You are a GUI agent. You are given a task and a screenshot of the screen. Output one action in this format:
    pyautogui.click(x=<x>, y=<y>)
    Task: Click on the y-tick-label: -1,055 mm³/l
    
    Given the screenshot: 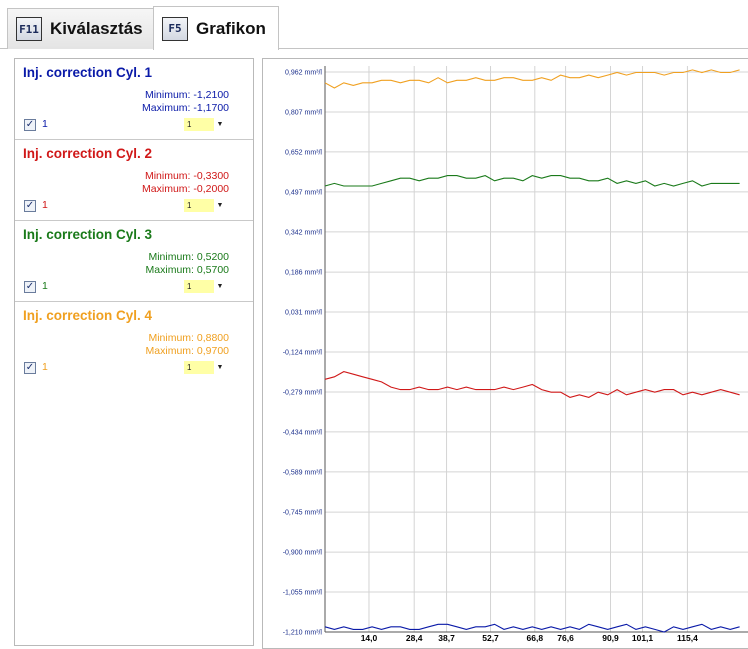 What is the action you would take?
    pyautogui.click(x=303, y=593)
    